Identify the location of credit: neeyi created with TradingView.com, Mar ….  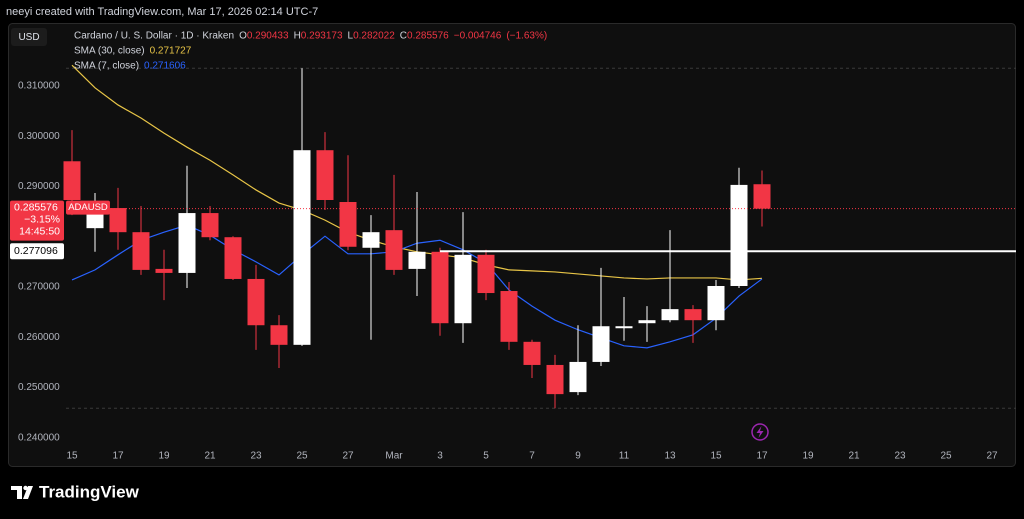
(162, 12).